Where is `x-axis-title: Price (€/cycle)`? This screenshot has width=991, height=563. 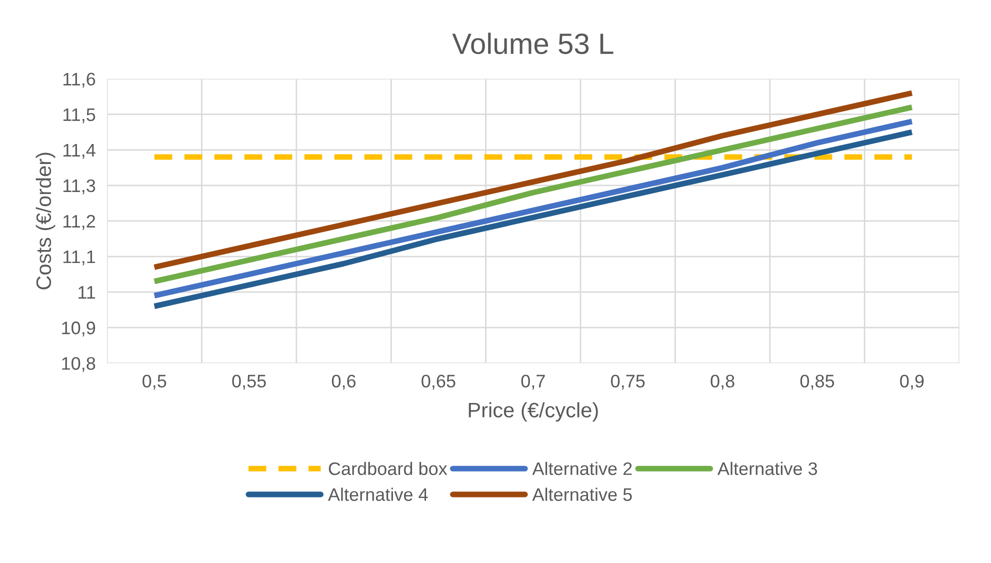
x-axis-title: Price (€/cycle) is located at coordinates (533, 412).